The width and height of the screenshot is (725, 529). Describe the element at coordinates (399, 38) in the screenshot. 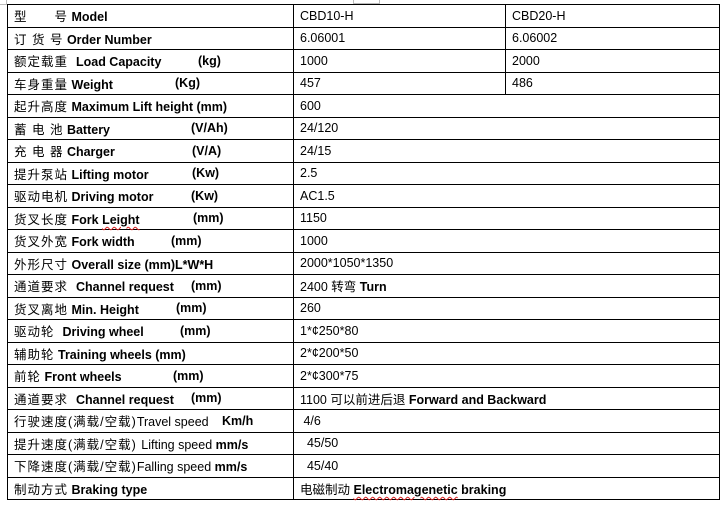

I see `spec-value: 6.06001` at that location.